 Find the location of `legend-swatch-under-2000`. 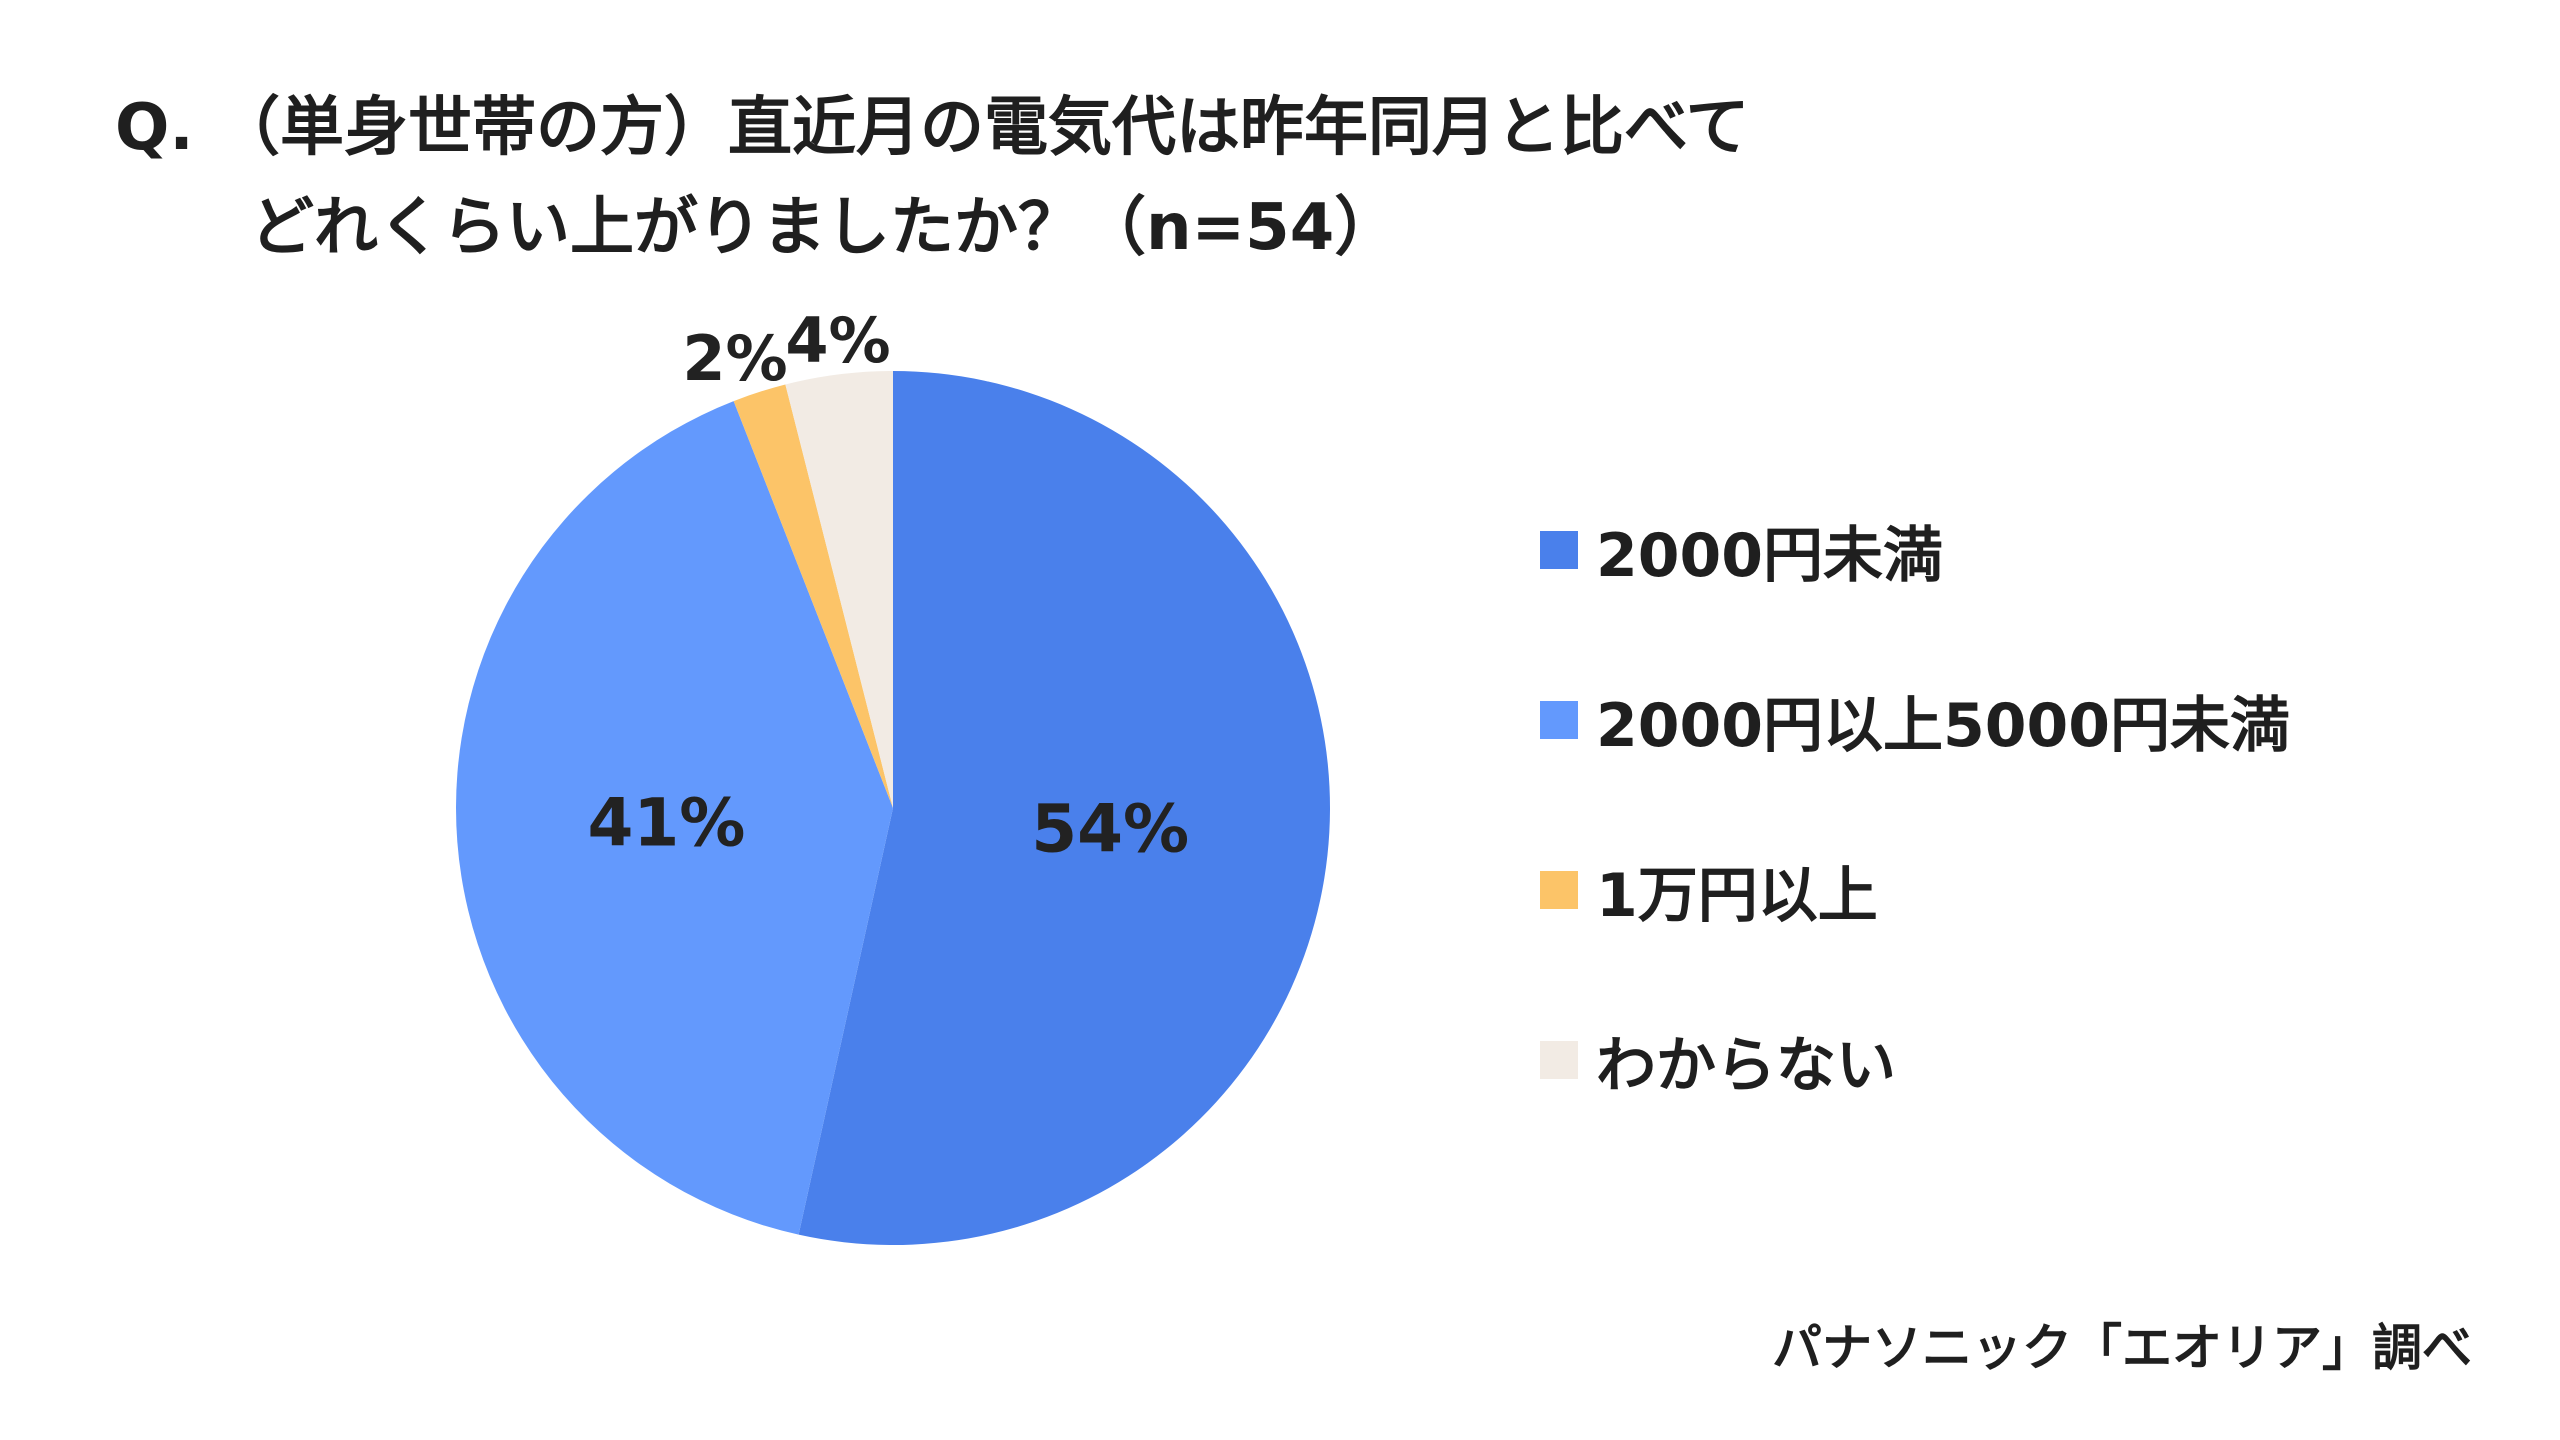

legend-swatch-under-2000 is located at coordinates (1559, 550).